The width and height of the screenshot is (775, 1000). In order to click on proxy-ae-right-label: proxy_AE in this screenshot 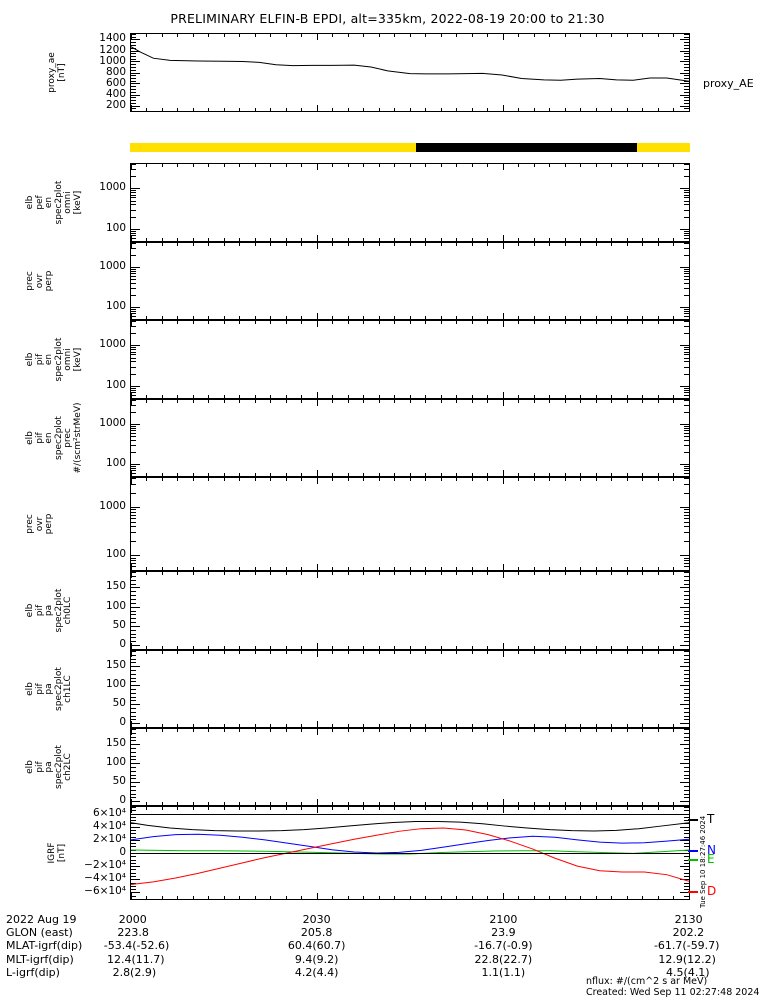, I will do `click(728, 83)`.